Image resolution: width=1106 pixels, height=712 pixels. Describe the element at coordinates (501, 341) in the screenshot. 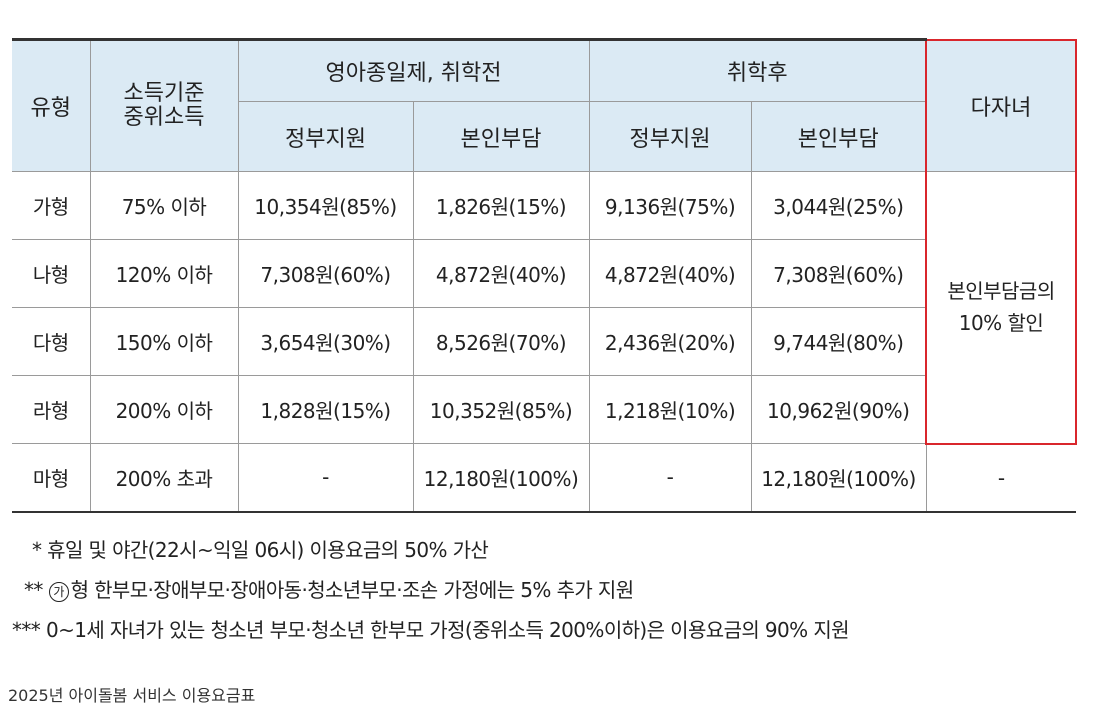

I see `row-before-self: 8,526원(70%)` at that location.